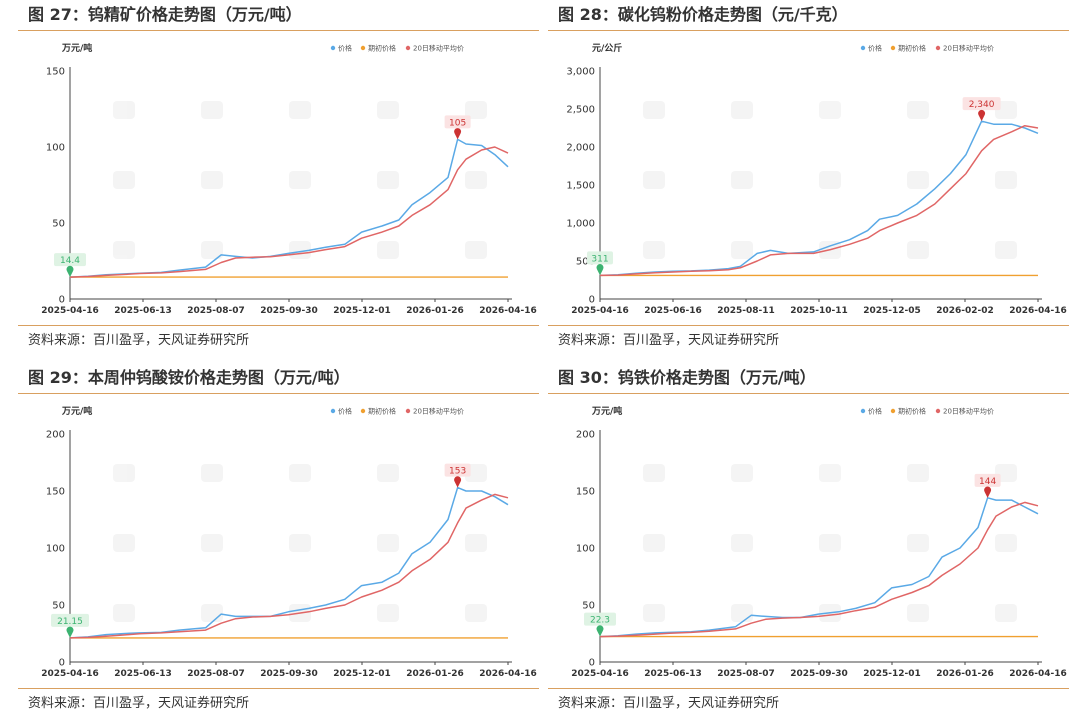 The image size is (1080, 719). Describe the element at coordinates (580, 186) in the screenshot. I see `y-tick-label: 1,500` at that location.